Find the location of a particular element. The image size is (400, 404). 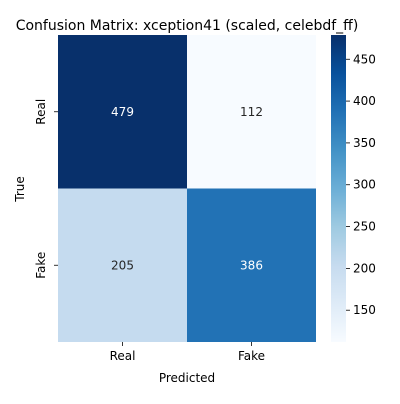

cell-value-label: 205 is located at coordinates (122, 265).